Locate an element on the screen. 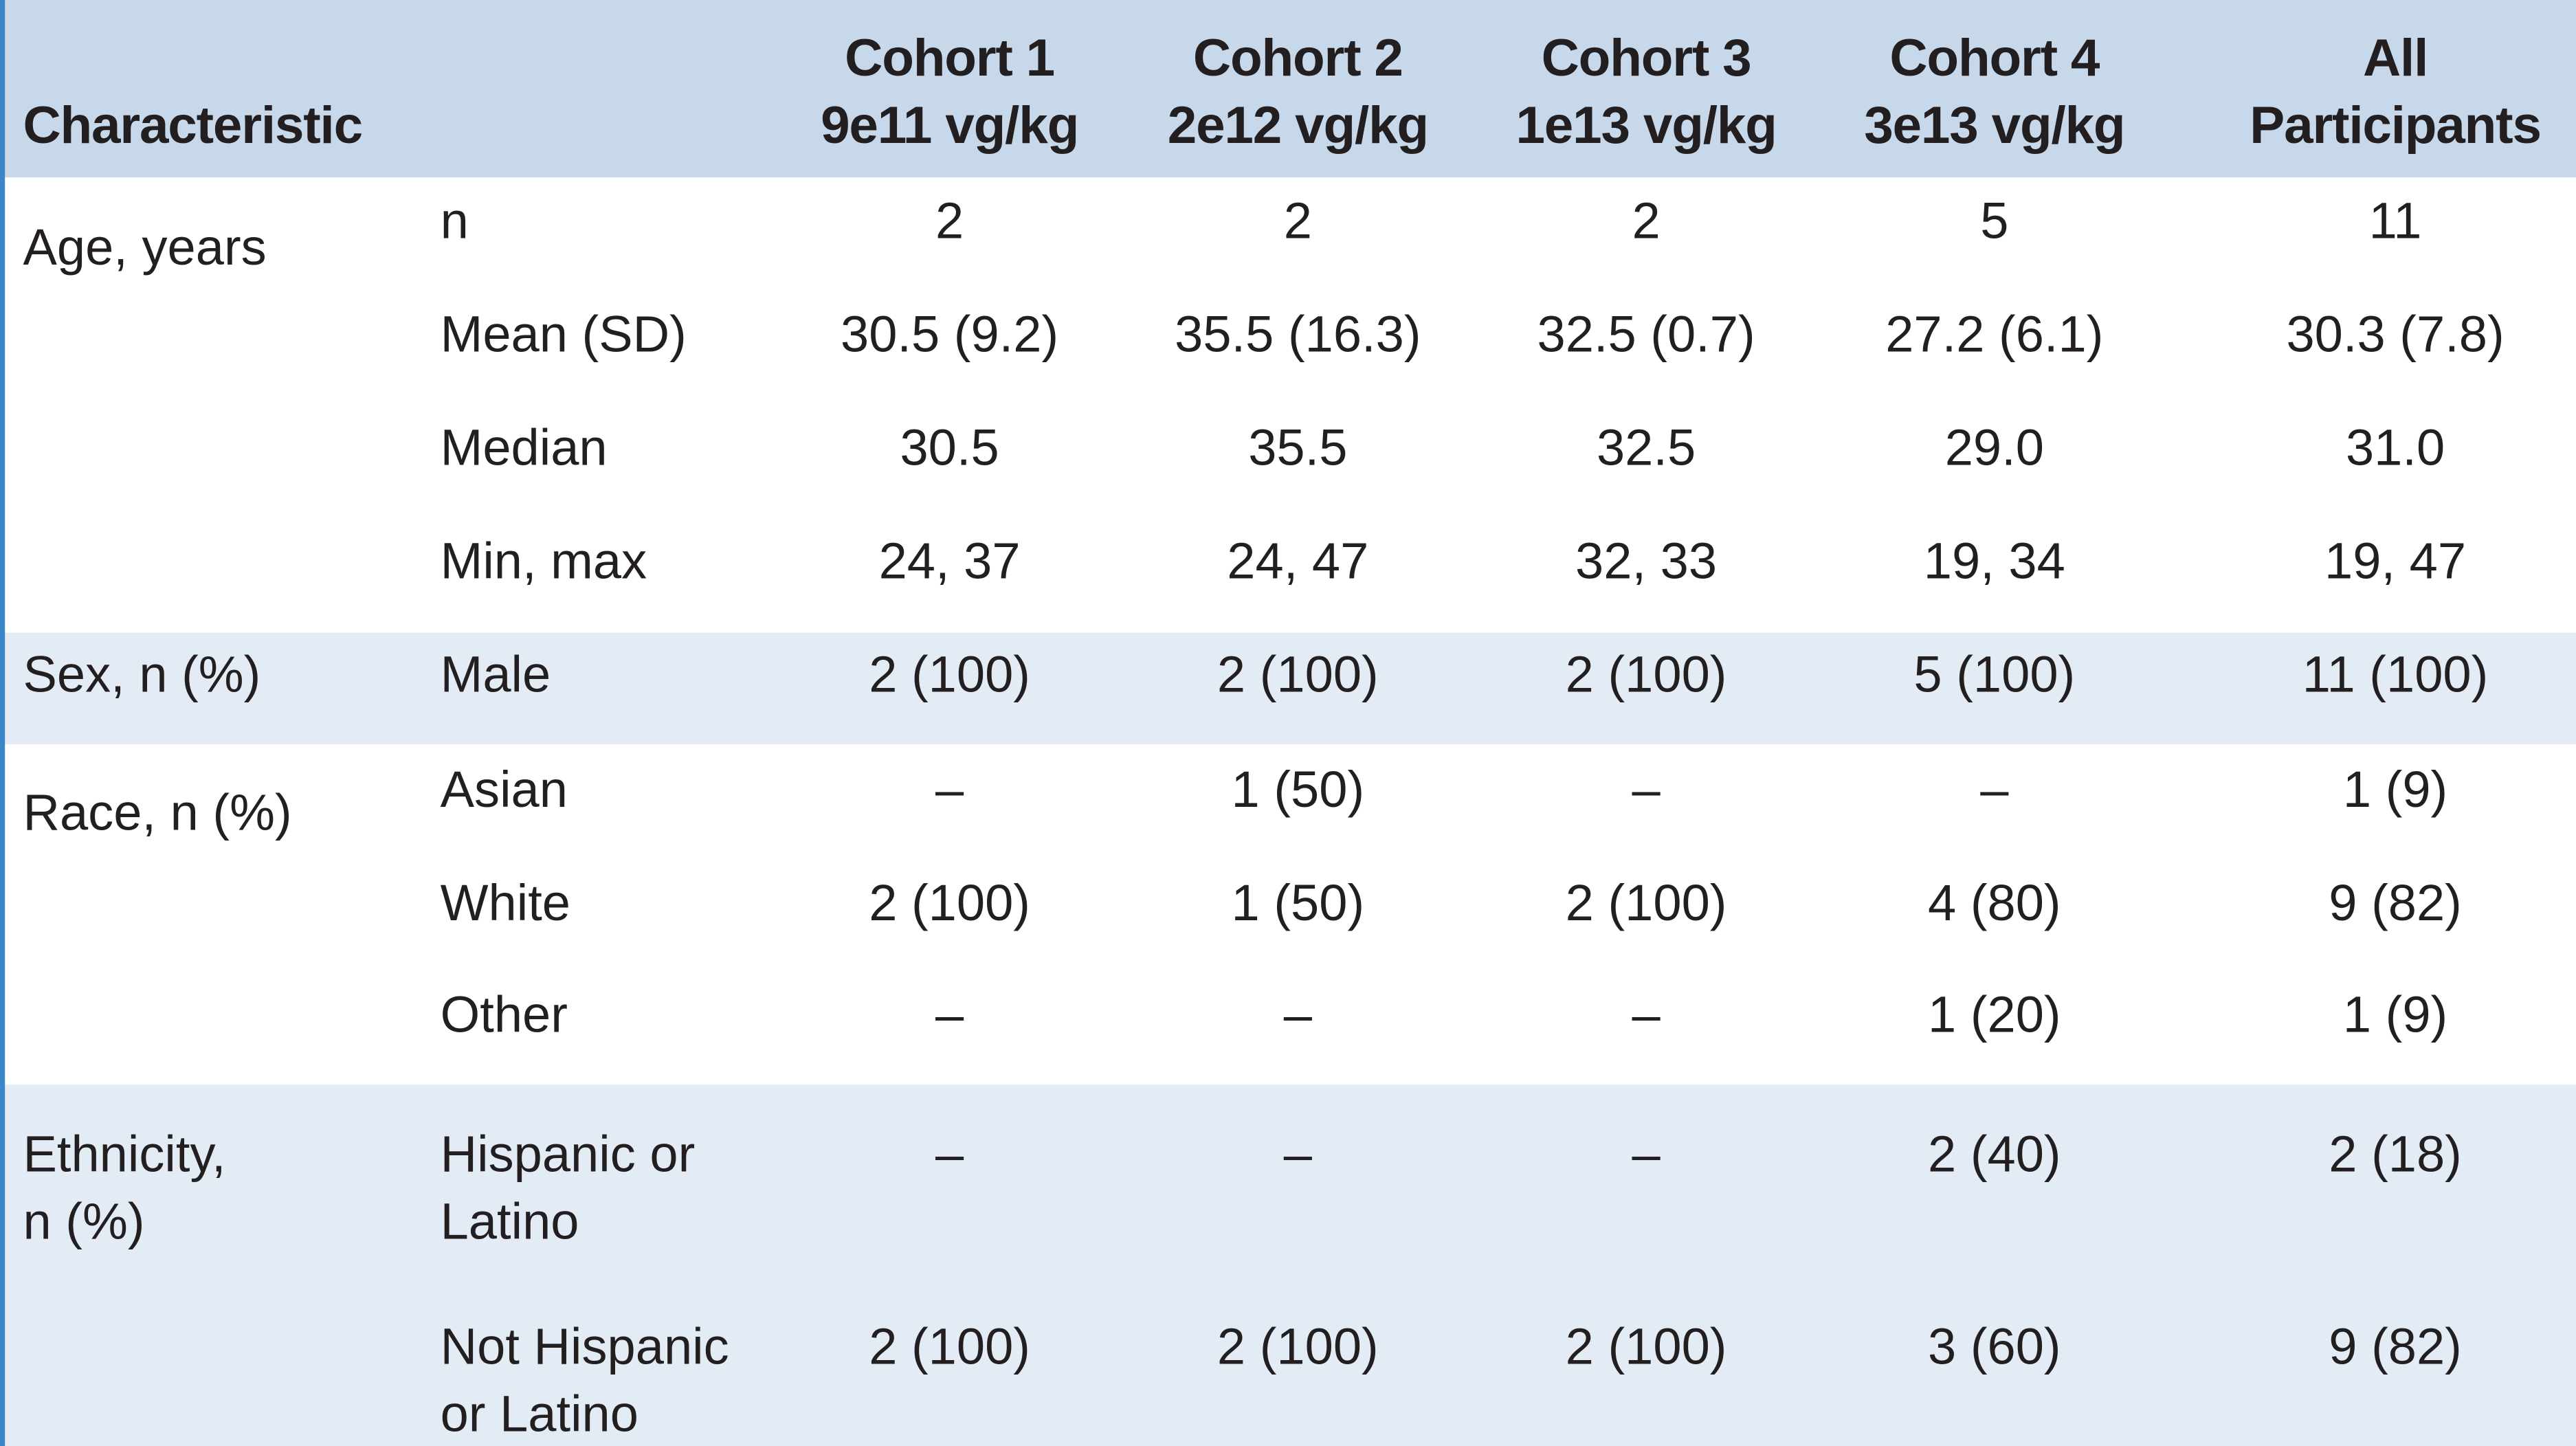 The width and height of the screenshot is (2576, 1446). row-band is located at coordinates (1288, 688).